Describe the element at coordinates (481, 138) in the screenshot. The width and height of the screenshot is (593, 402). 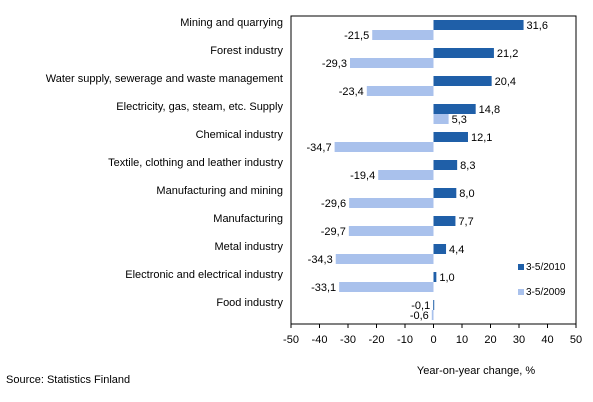
I see `data-label: 12,1` at that location.